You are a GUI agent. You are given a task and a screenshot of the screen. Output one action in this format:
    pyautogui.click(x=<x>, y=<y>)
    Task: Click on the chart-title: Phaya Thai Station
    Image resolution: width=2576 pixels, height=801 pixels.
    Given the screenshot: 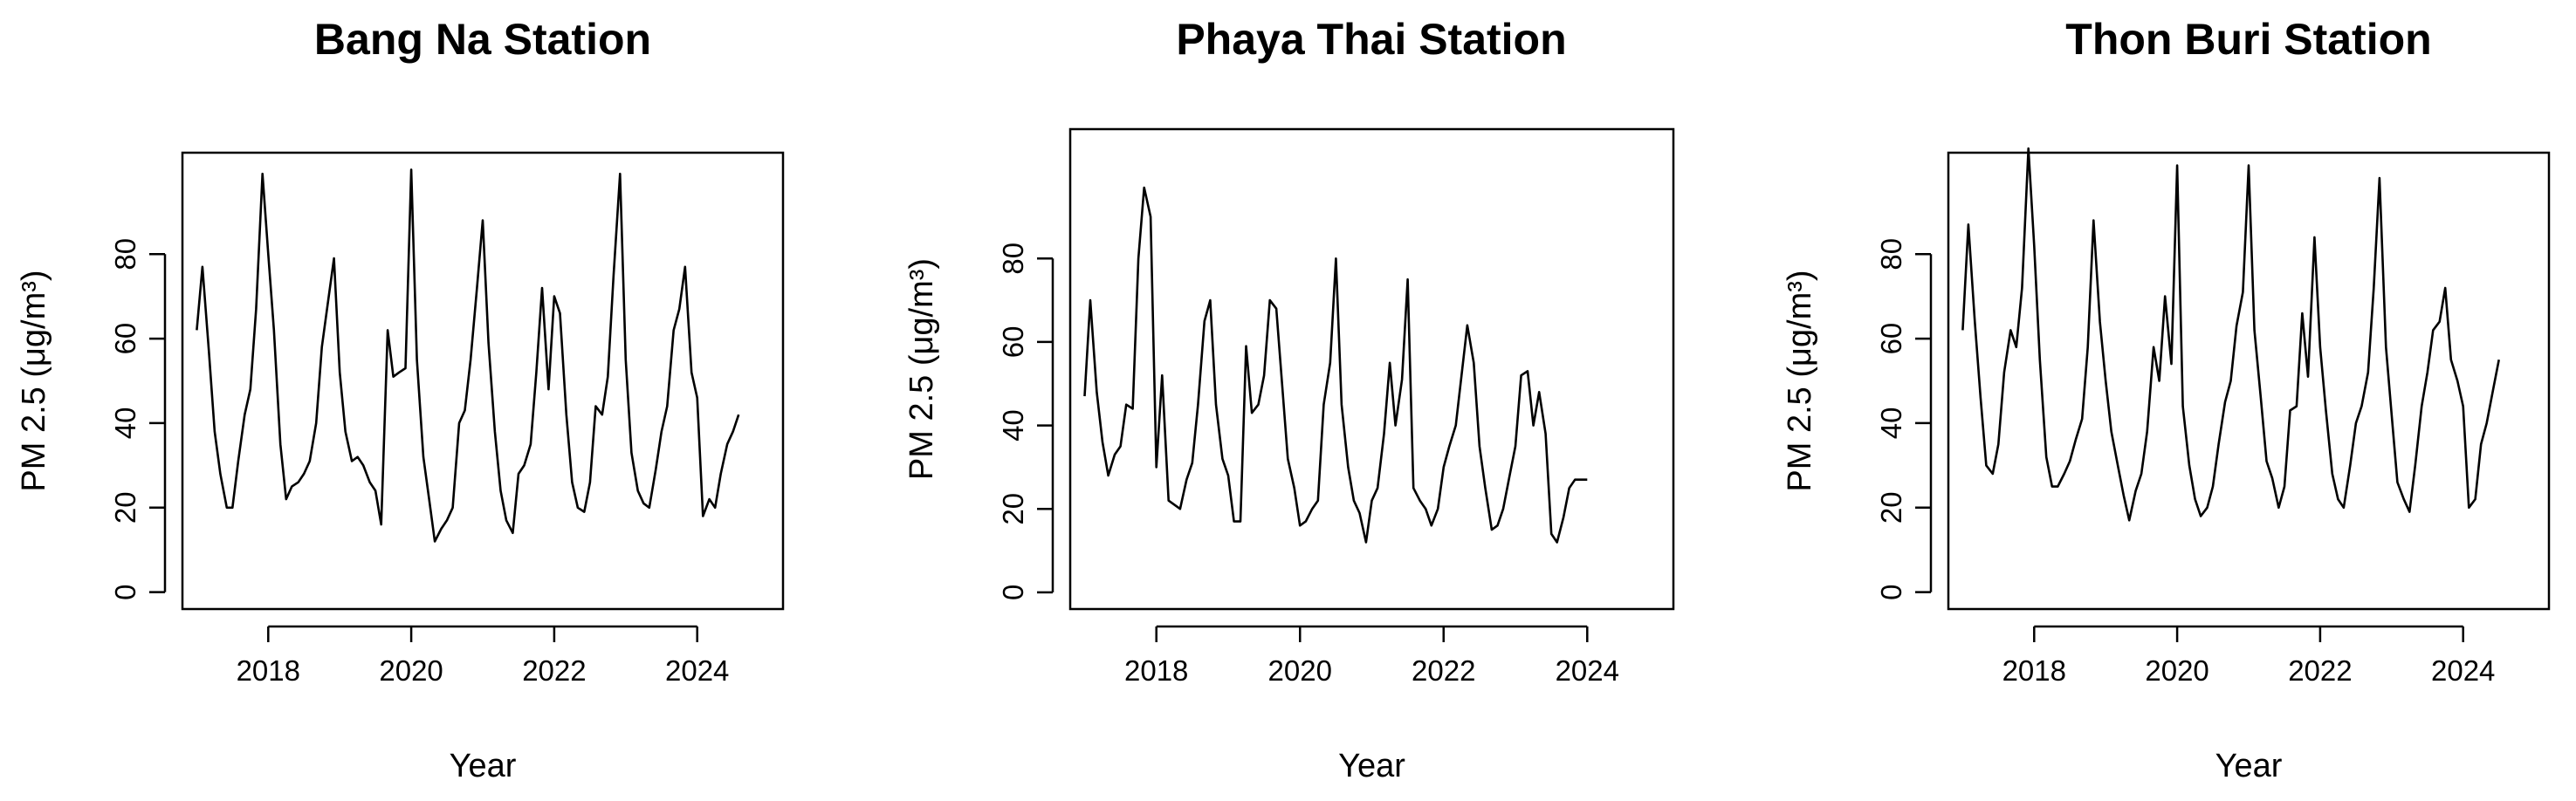 What is the action you would take?
    pyautogui.click(x=1371, y=39)
    